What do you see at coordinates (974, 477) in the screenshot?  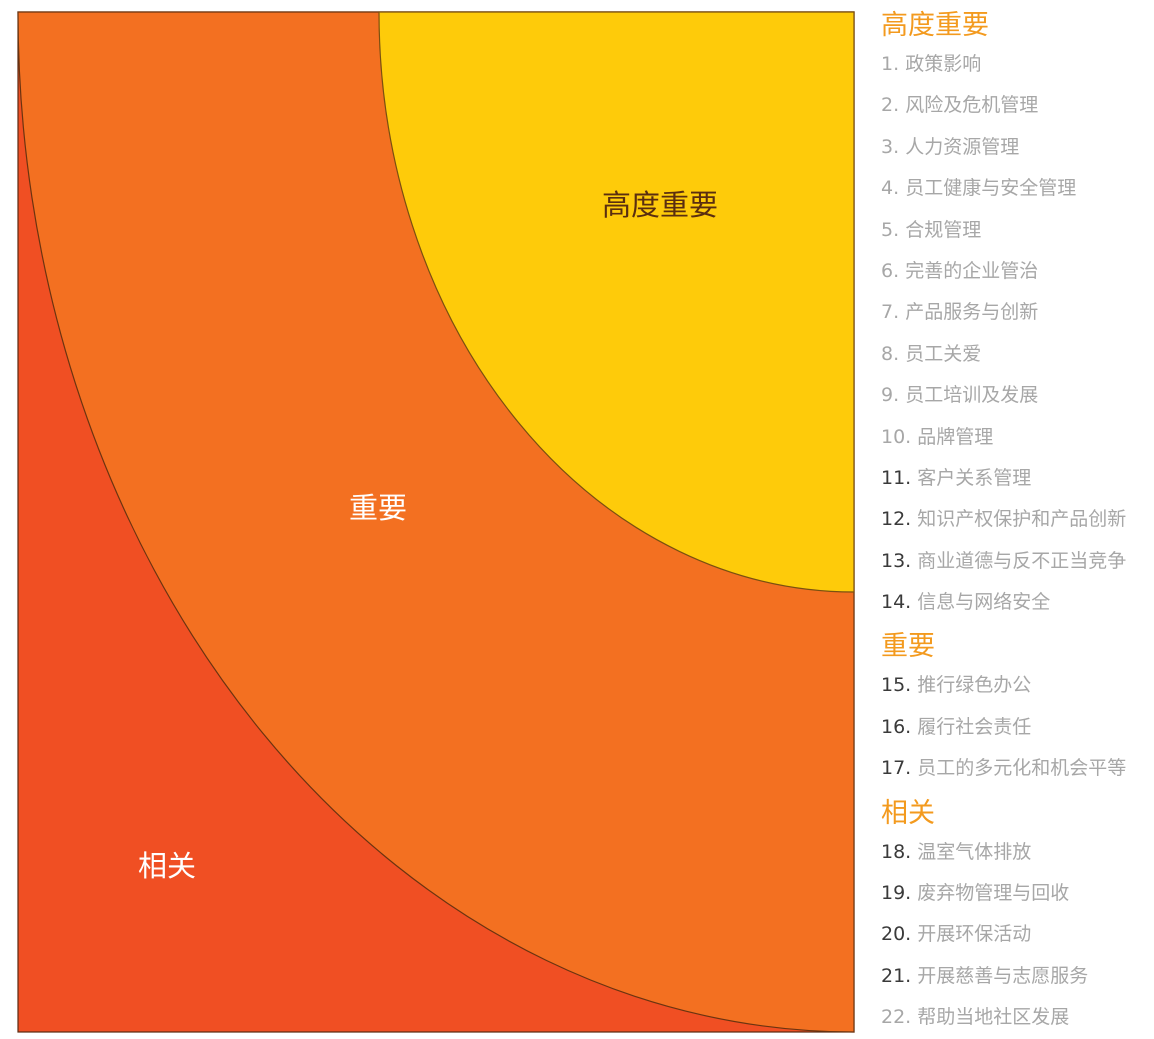 I see `legend-item-text: 客户关系管理` at bounding box center [974, 477].